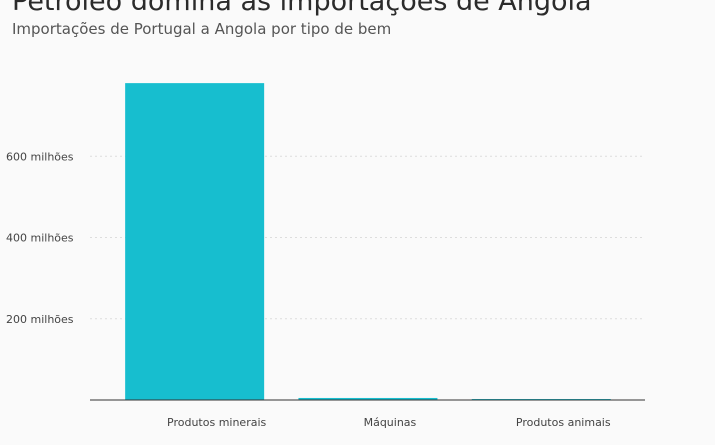  What do you see at coordinates (563, 422) in the screenshot?
I see `x-tick-label: Produtos animais` at bounding box center [563, 422].